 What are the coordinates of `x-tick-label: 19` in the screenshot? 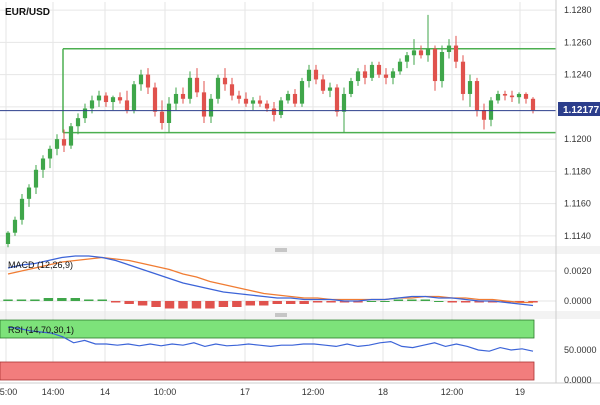 It's located at (520, 392).